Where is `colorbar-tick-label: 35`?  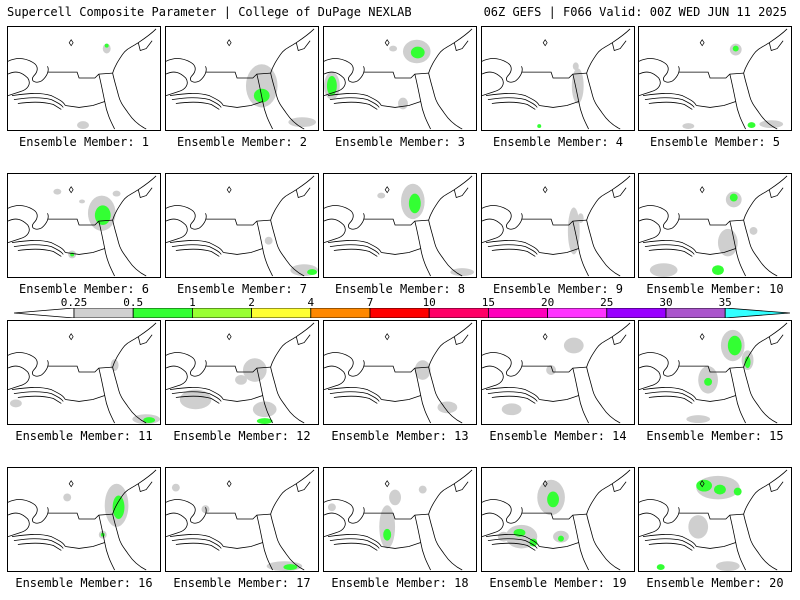
colorbar-tick-label: 35 is located at coordinates (725, 302).